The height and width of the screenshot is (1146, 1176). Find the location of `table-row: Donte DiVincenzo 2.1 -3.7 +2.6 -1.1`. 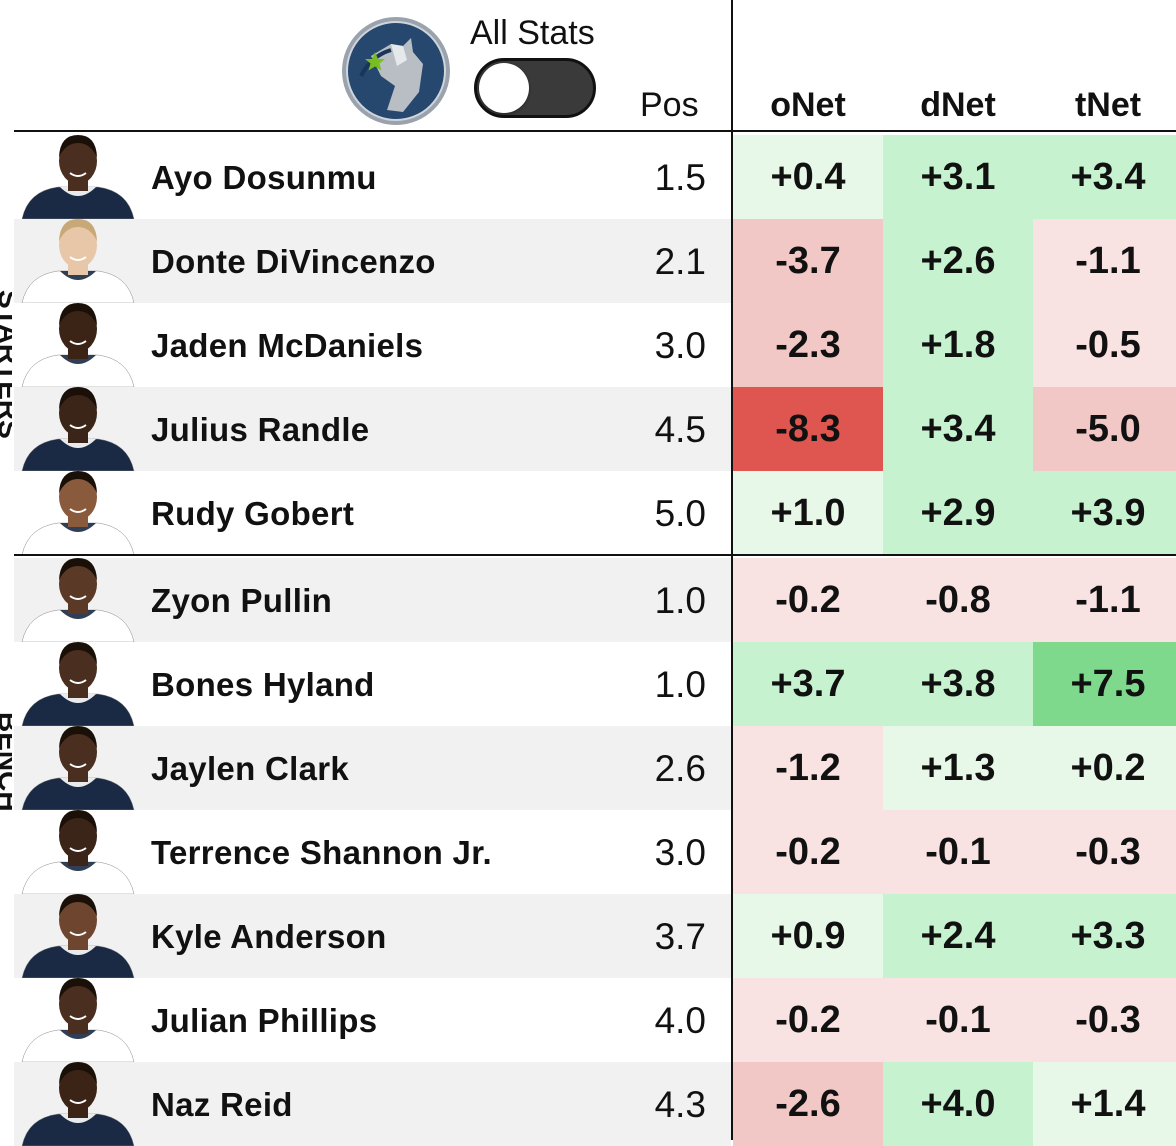

table-row: Donte DiVincenzo 2.1 -3.7 +2.6 -1.1 is located at coordinates (595, 261).